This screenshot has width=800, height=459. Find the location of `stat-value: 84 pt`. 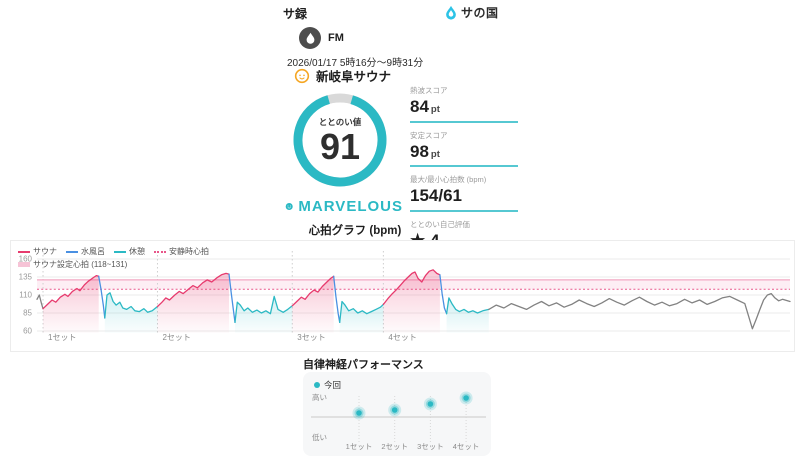

stat-value: 84 pt is located at coordinates (464, 110).